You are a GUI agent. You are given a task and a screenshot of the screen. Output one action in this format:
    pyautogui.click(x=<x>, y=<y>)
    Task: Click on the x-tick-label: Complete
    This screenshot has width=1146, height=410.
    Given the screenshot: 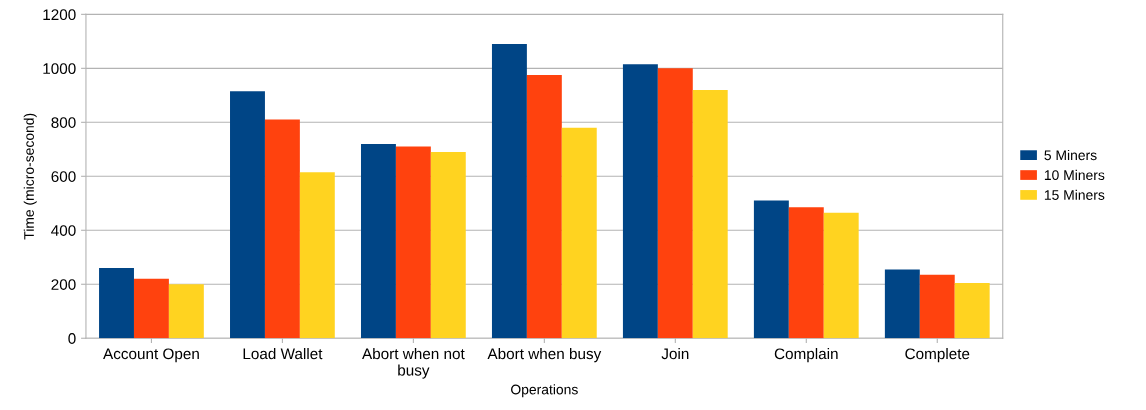 What is the action you would take?
    pyautogui.click(x=937, y=355)
    